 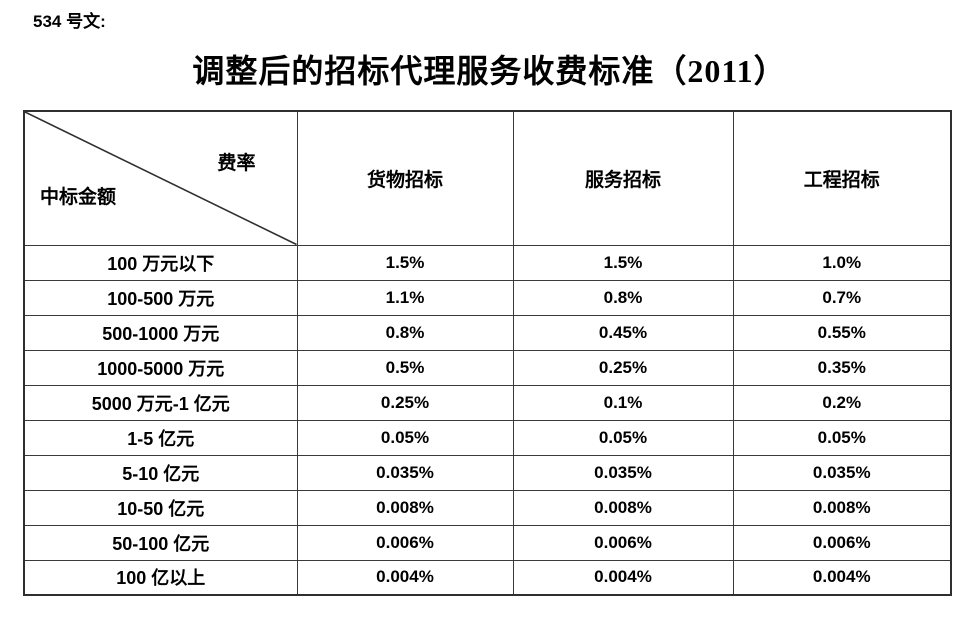 I want to click on table-row: 50-100 亿元 0.006% 0.006% 0.006%, so click(x=487, y=542).